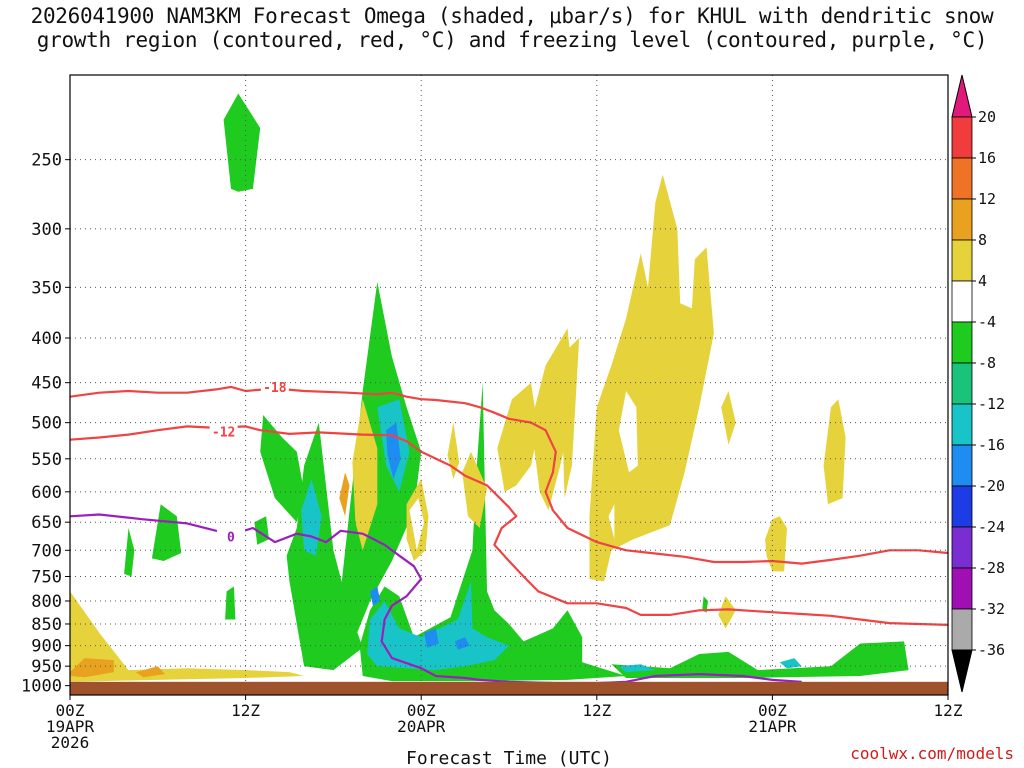 The height and width of the screenshot is (768, 1024). What do you see at coordinates (46, 384) in the screenshot?
I see `y-tick-label: 450` at bounding box center [46, 384].